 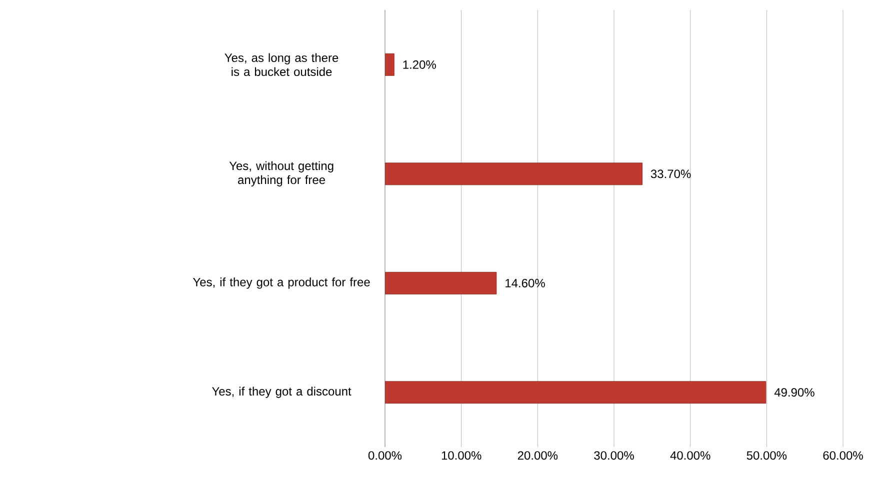 What do you see at coordinates (525, 283) in the screenshot?
I see `data-label: 14.60%` at bounding box center [525, 283].